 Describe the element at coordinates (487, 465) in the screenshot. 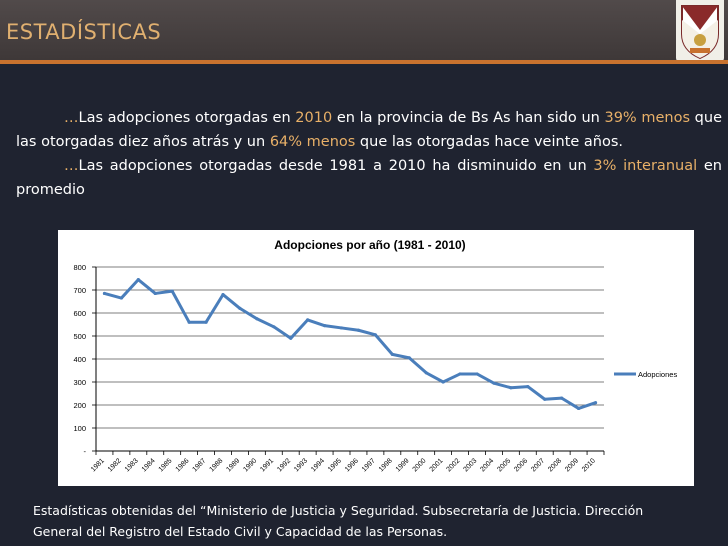

I see `x-tick-label: 2004` at that location.